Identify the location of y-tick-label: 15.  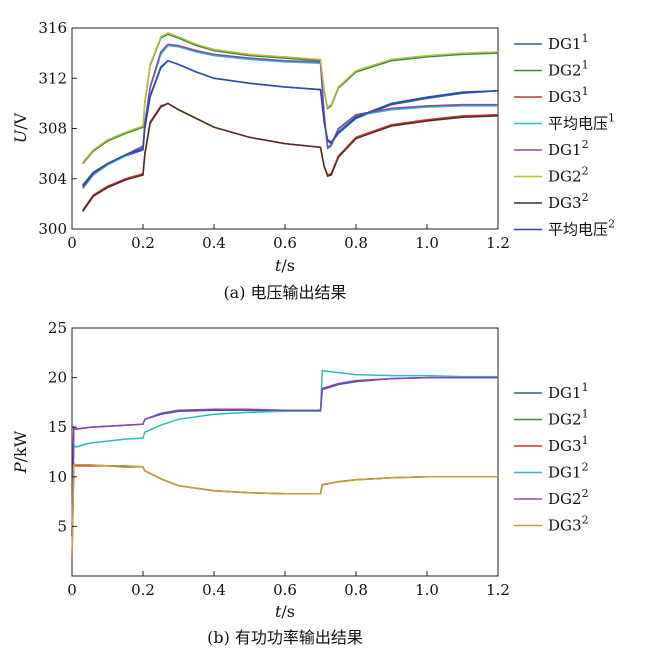
(57, 427).